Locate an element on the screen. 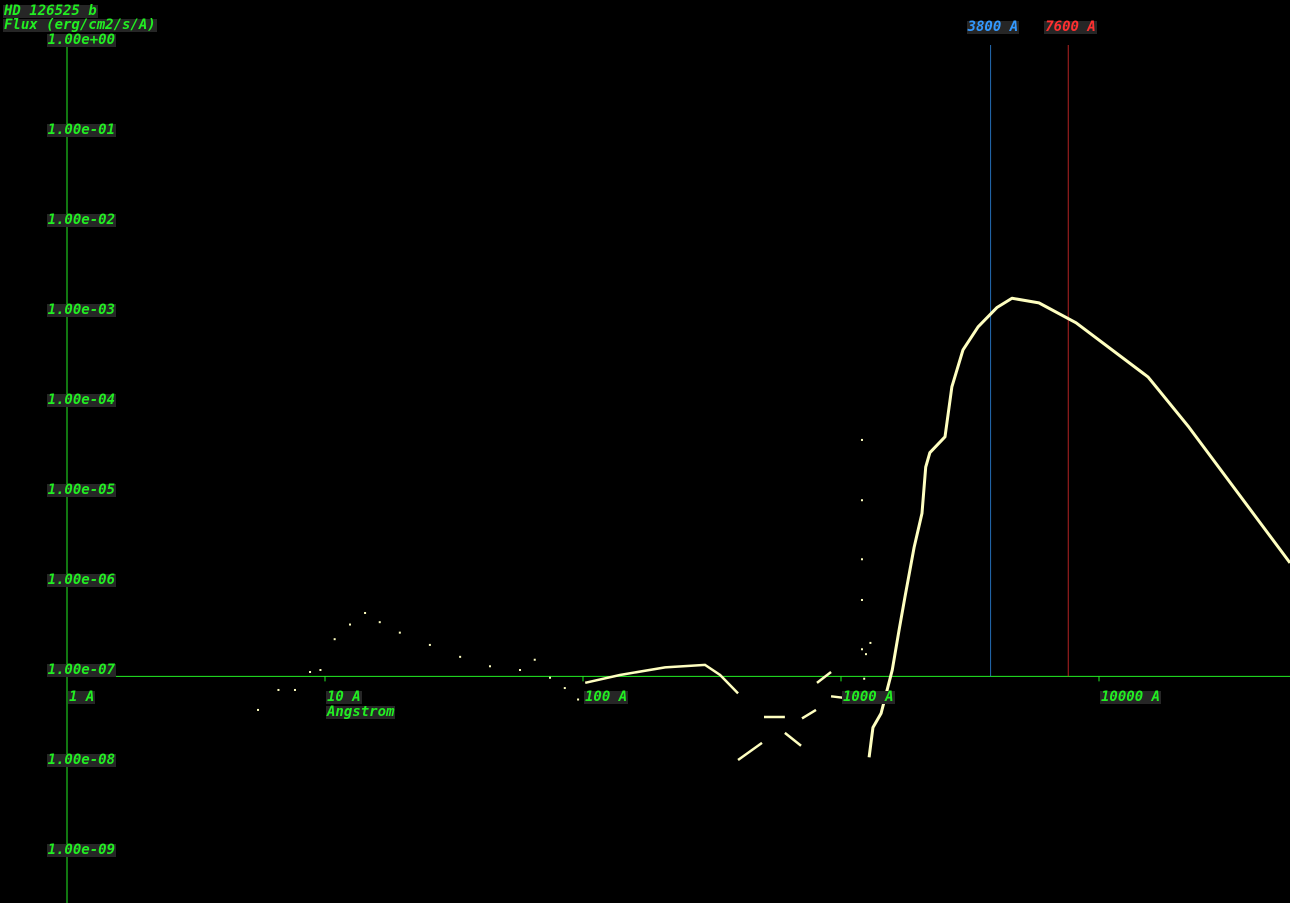 This screenshot has width=1290, height=903. y-tick-label: 1.00e-05 is located at coordinates (81, 490).